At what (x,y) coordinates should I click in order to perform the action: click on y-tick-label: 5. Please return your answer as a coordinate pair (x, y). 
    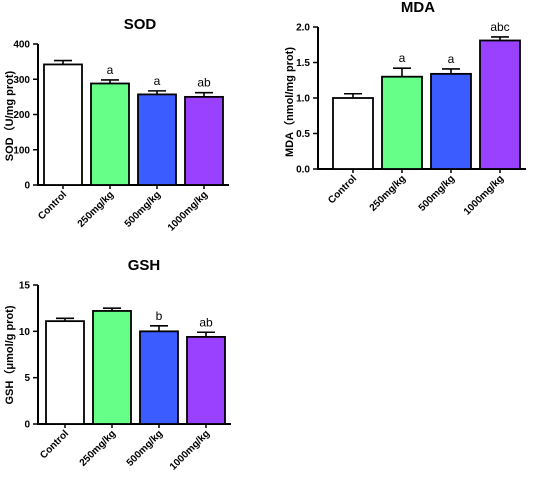
    Looking at the image, I should click on (27, 378).